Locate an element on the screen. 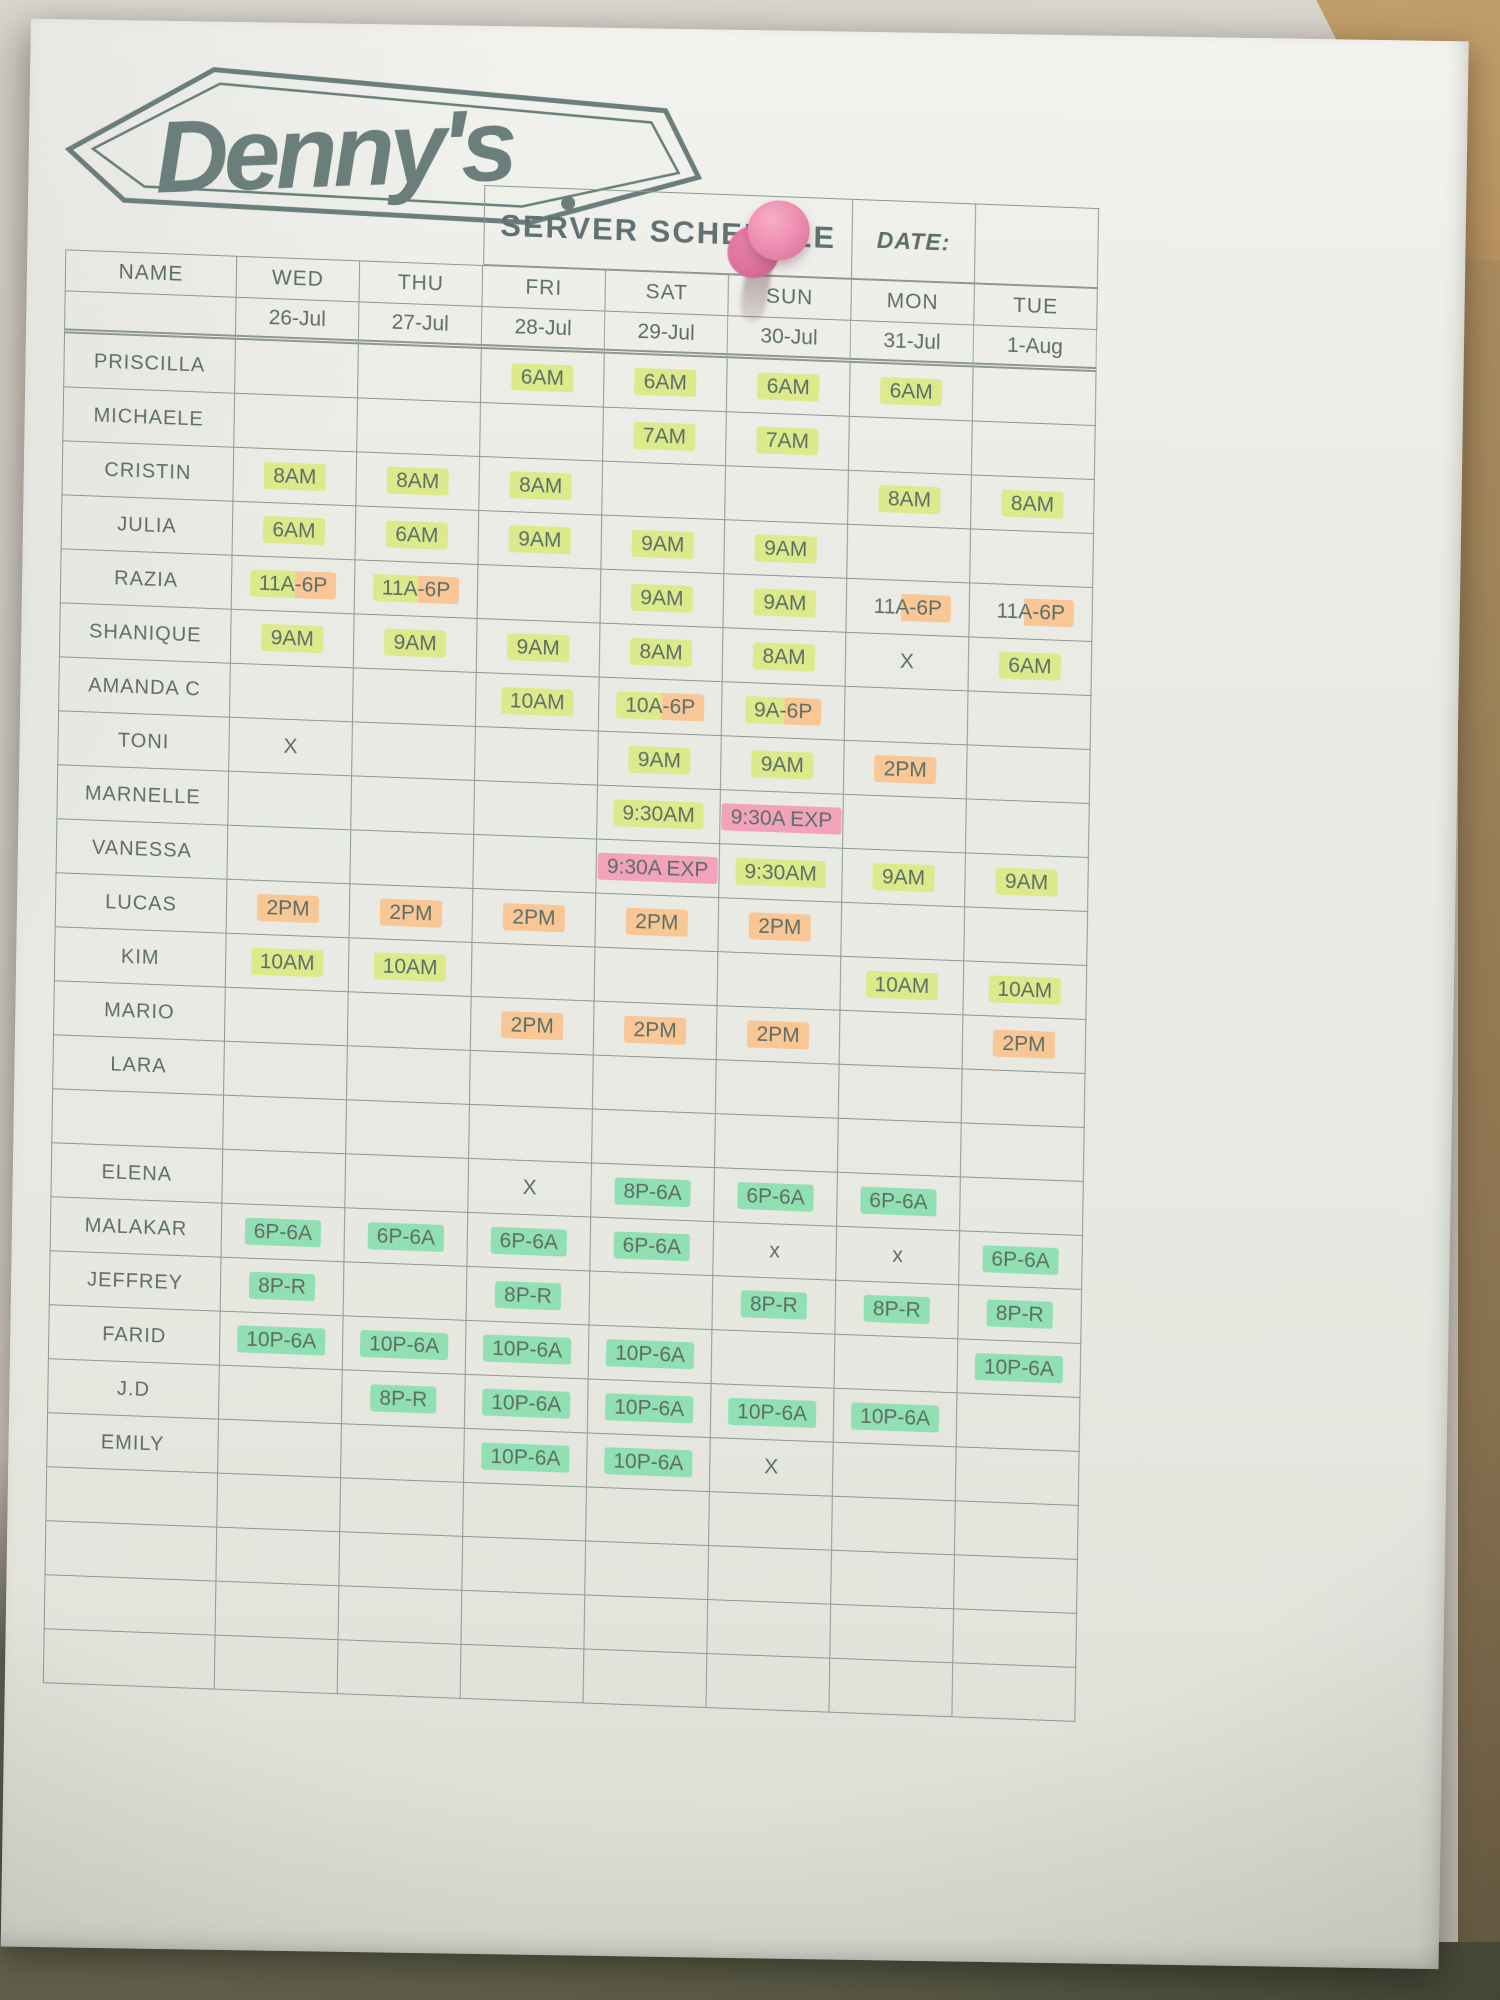 The width and height of the screenshot is (1500, 2000). shift-text: ELENA is located at coordinates (137, 1173).